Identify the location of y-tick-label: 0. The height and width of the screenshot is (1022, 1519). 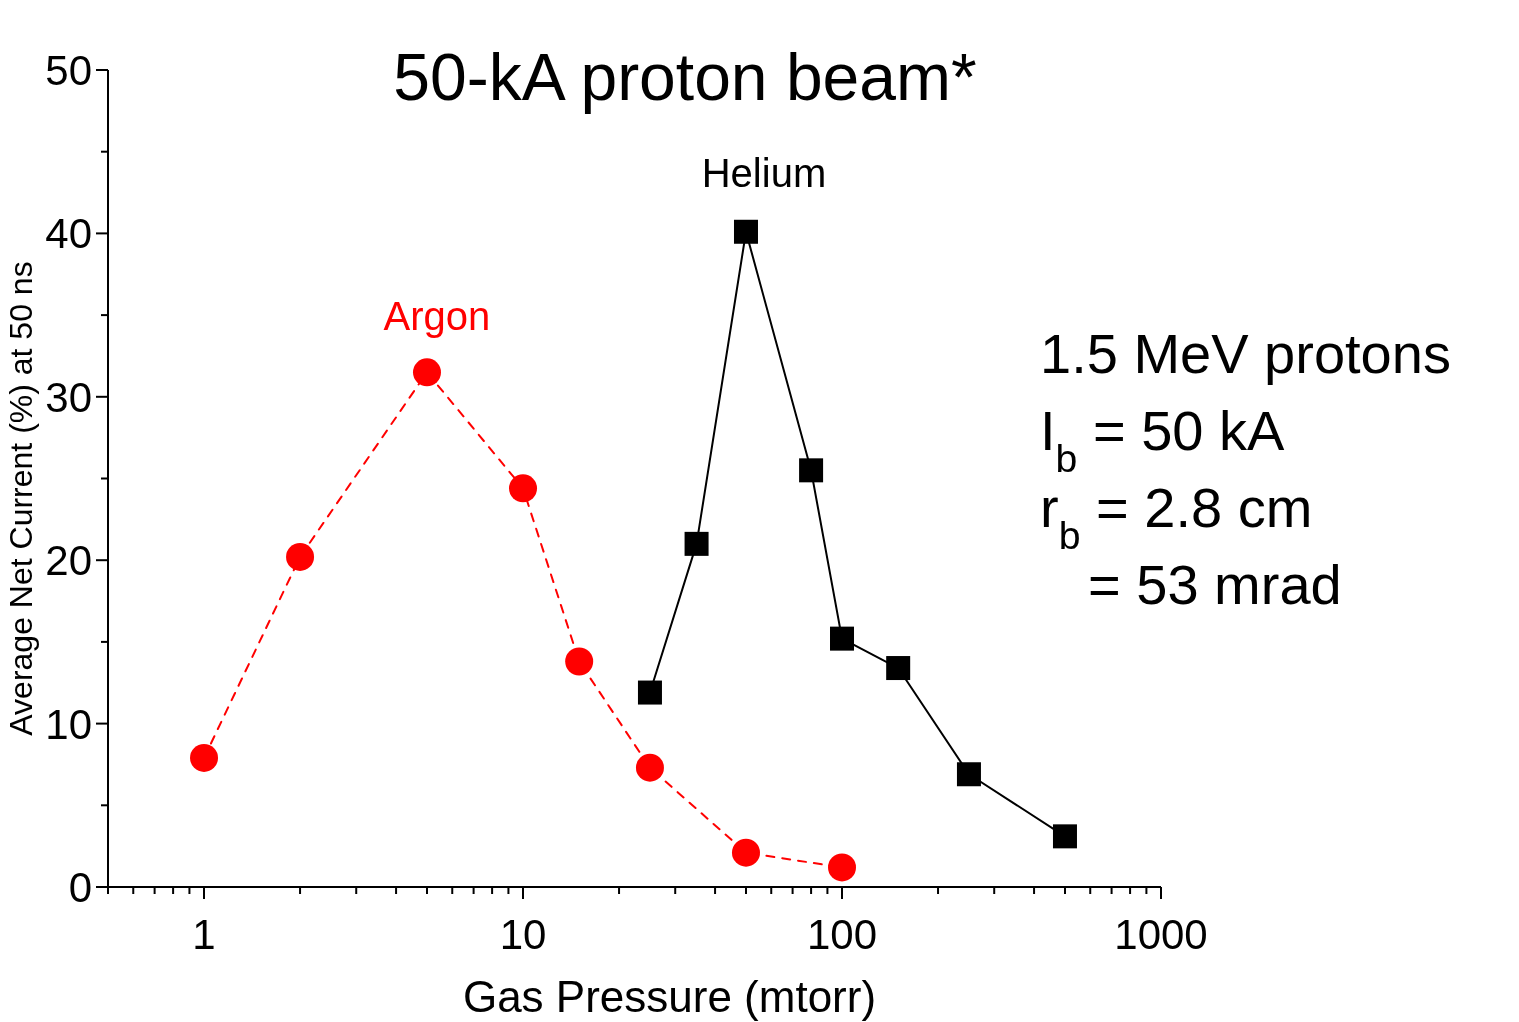
(80, 887).